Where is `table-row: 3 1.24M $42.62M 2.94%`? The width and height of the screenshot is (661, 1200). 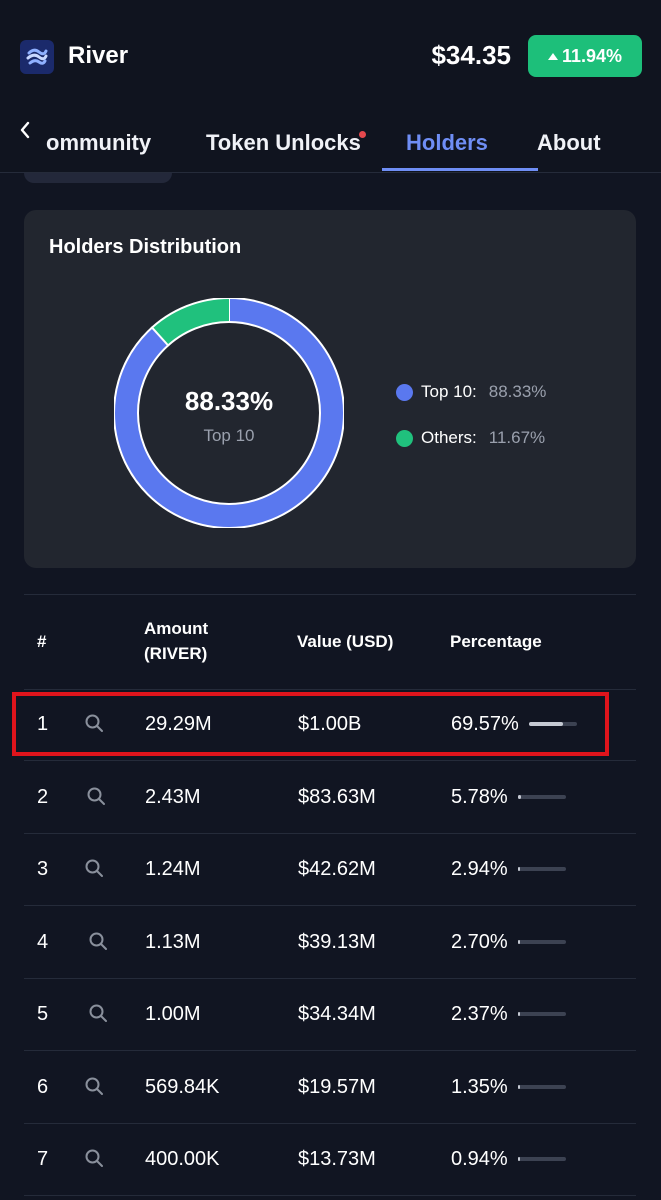 table-row: 3 1.24M $42.62M 2.94% is located at coordinates (330, 869).